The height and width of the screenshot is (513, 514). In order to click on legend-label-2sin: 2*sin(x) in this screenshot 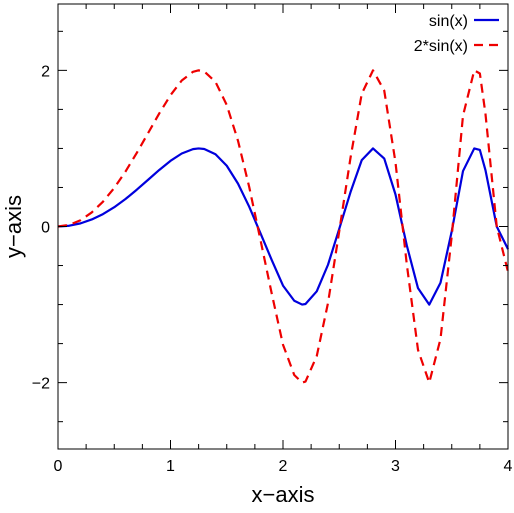, I will do `click(441, 46)`.